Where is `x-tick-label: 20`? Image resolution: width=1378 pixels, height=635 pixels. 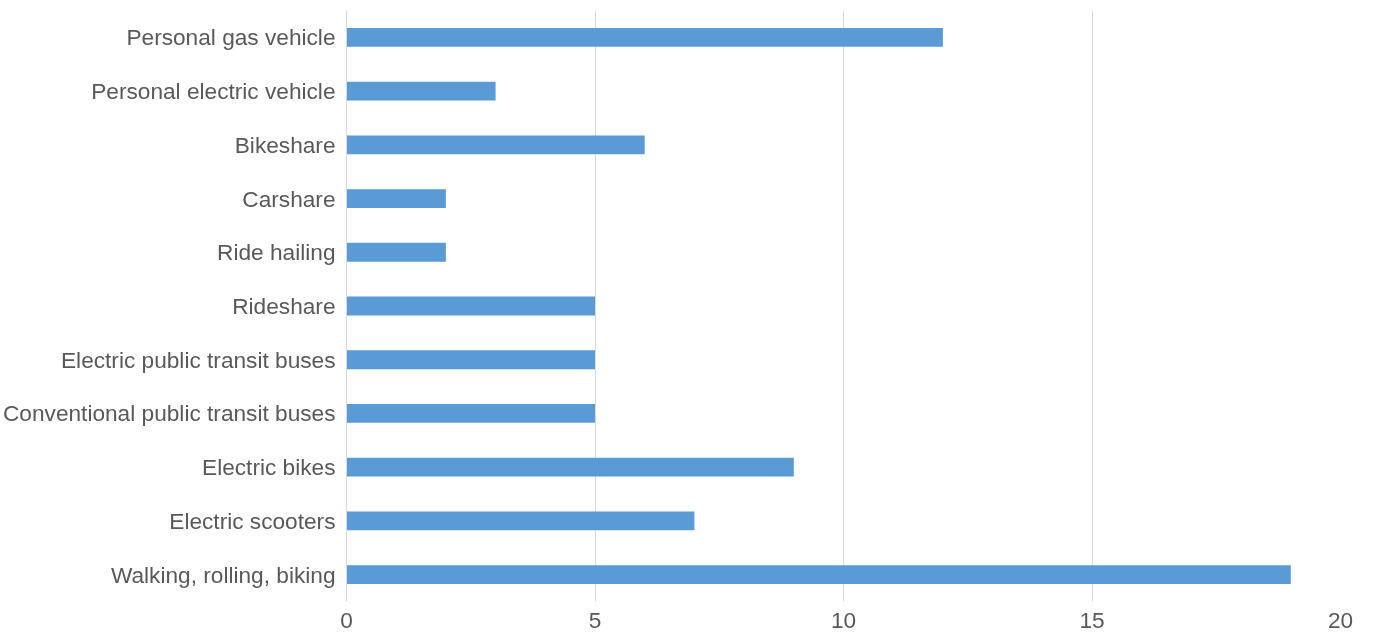 x-tick-label: 20 is located at coordinates (1340, 619).